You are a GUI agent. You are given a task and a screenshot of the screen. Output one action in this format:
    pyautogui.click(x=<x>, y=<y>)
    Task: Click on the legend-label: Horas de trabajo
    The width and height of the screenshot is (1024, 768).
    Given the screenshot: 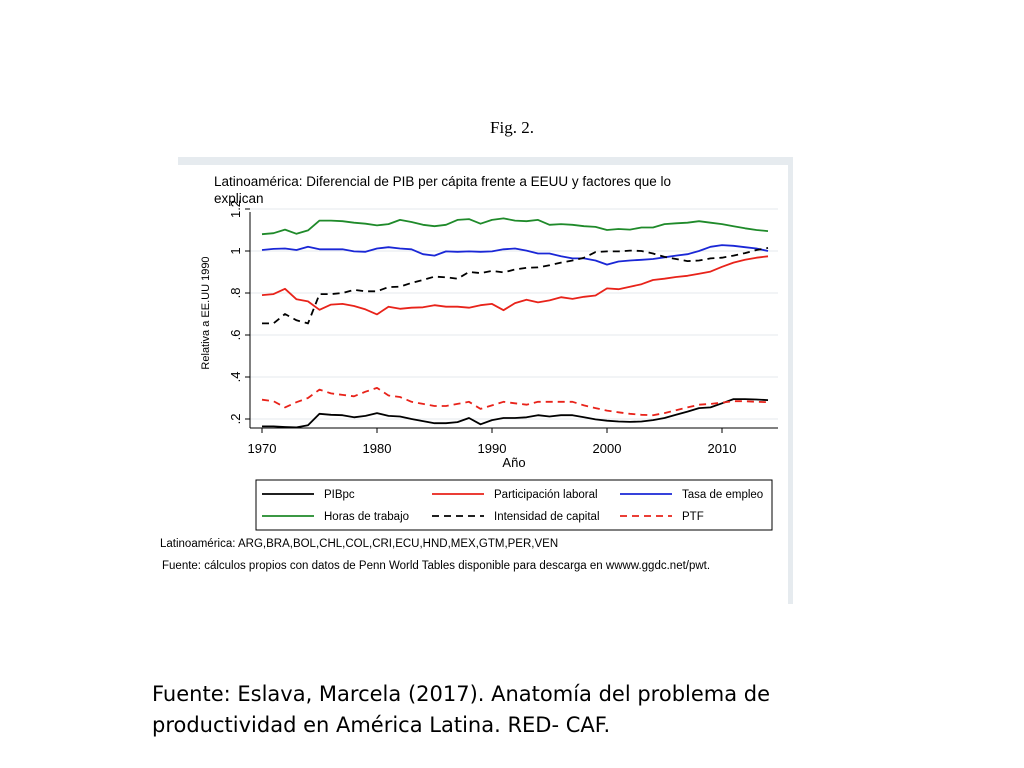 What is the action you would take?
    pyautogui.click(x=366, y=517)
    